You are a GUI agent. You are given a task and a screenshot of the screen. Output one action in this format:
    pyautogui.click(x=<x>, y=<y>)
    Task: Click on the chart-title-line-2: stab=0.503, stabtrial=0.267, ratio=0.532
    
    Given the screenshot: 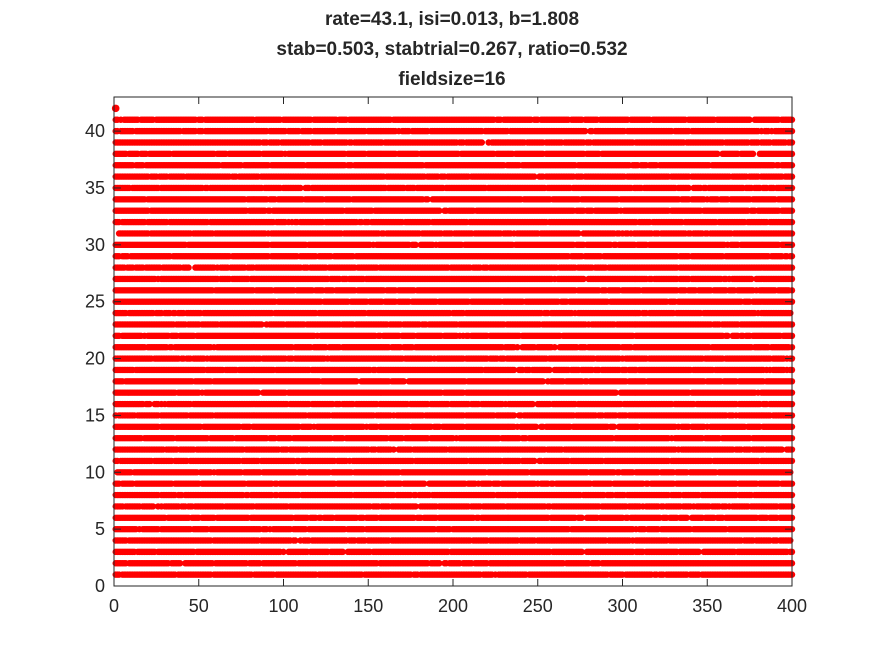 What is the action you would take?
    pyautogui.click(x=451, y=49)
    